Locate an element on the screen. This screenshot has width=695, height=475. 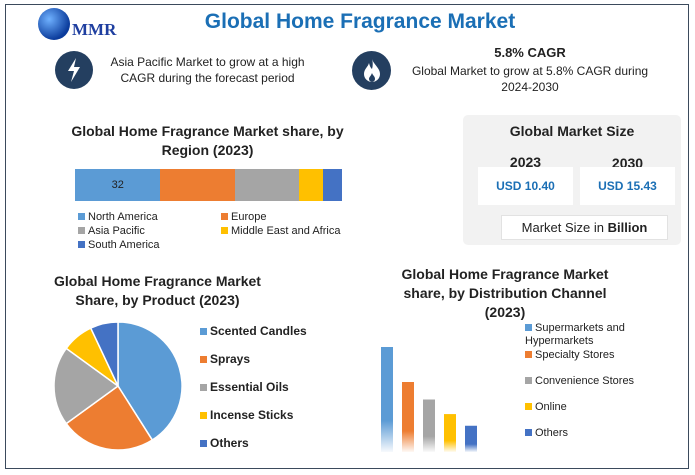
bar-segment-europe is located at coordinates (198, 185).